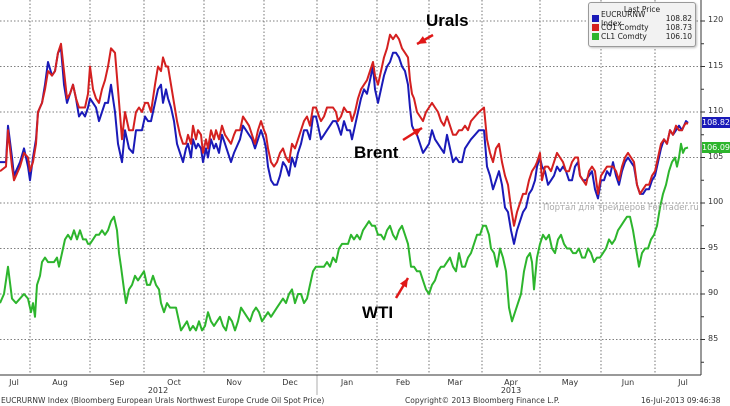 Image resolution: width=730 pixels, height=406 pixels. What do you see at coordinates (678, 36) in the screenshot?
I see `legend-value: 106.10` at bounding box center [678, 36].